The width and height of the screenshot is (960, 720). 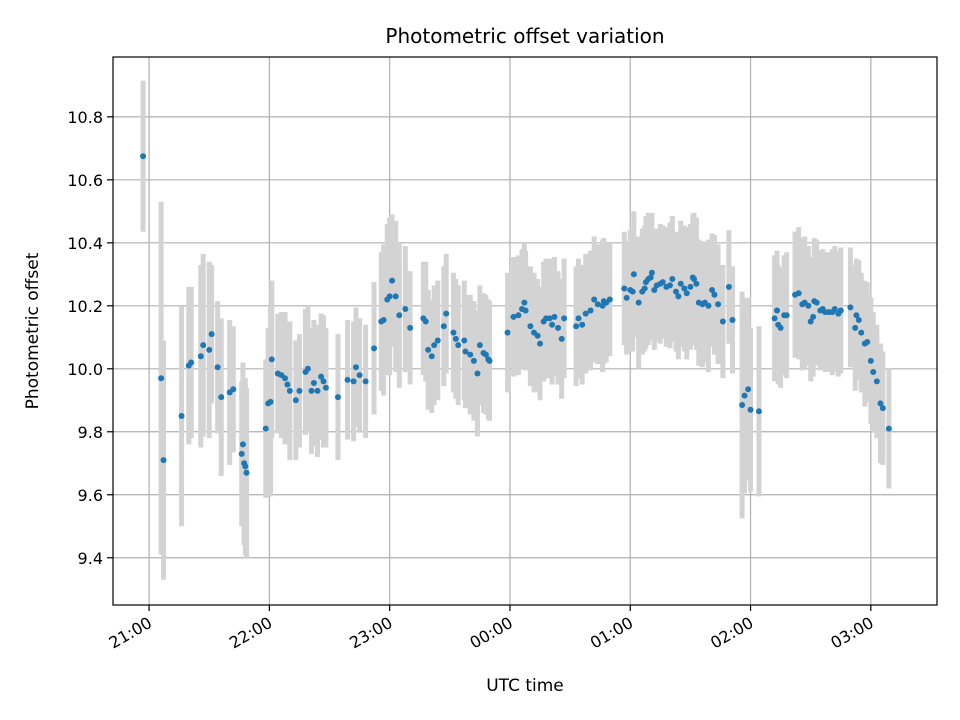 I want to click on y-tick-label: 9.8, so click(x=90, y=432).